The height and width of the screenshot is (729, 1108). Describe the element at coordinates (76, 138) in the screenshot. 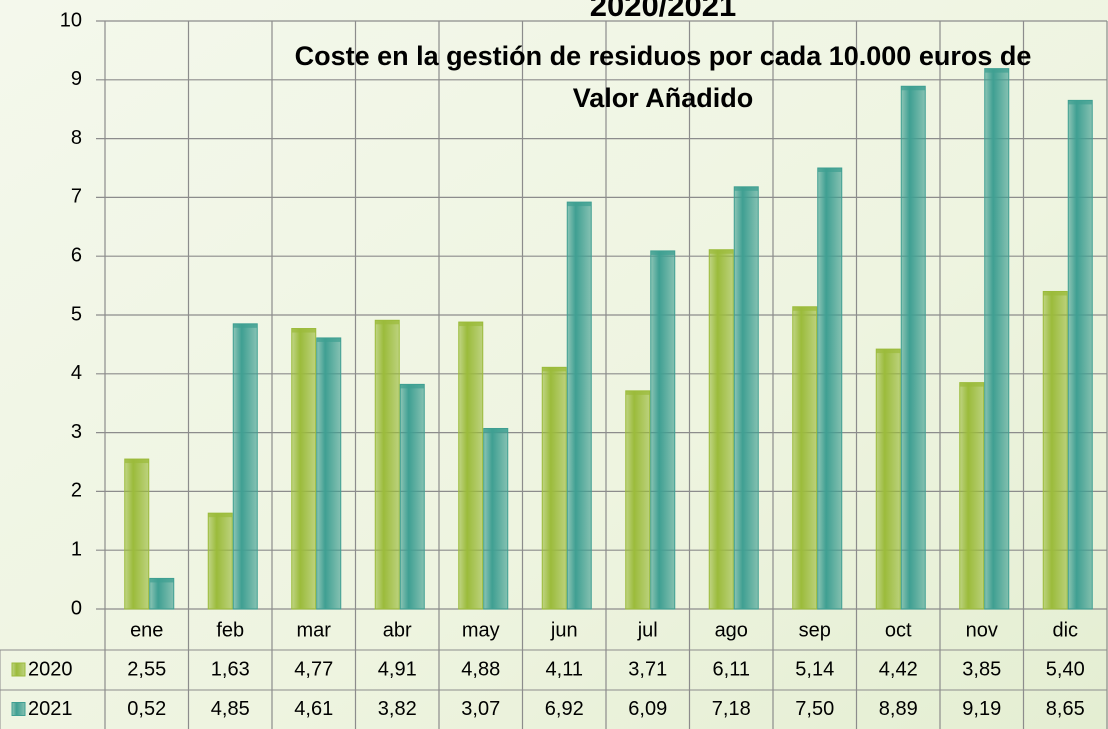

I see `y-tick-label: 8` at that location.